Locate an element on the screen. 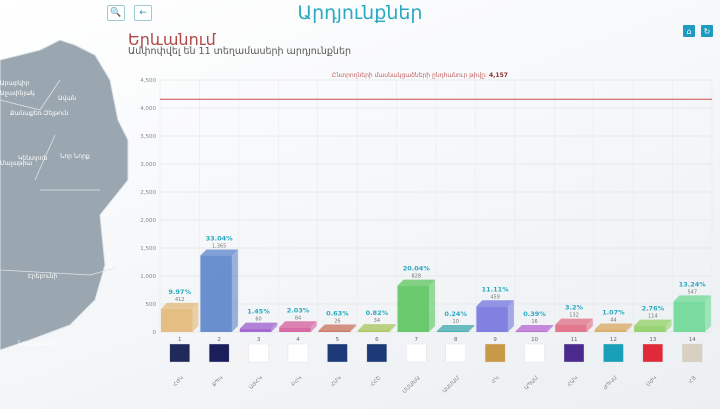  category-number: 8 is located at coordinates (456, 340).